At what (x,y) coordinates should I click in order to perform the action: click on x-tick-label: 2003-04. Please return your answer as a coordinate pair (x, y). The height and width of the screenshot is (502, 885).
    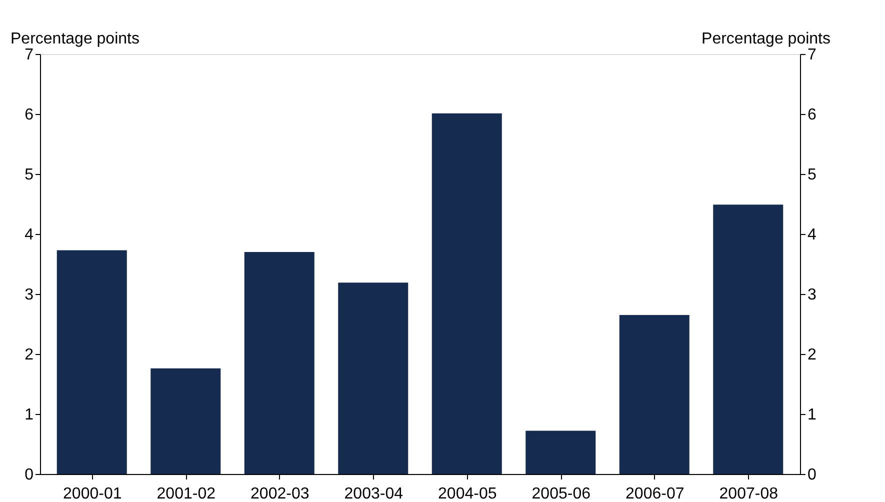
    Looking at the image, I should click on (374, 494).